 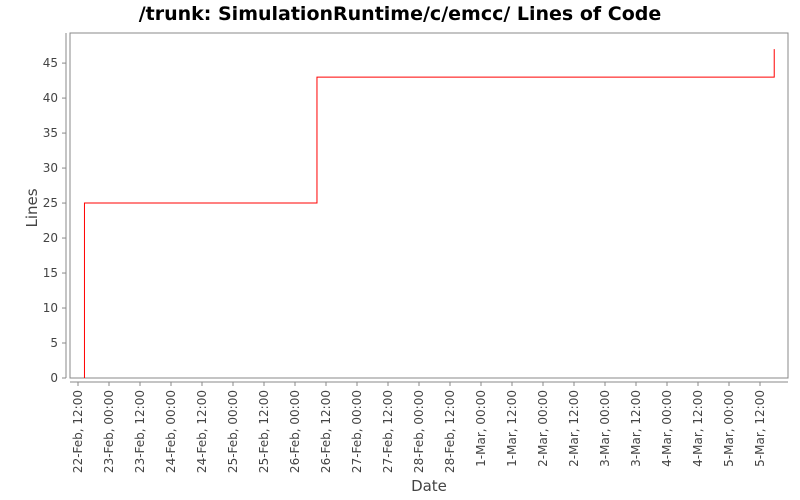 I want to click on x-tick-label: 28-Feb, 12:00, so click(x=450, y=431).